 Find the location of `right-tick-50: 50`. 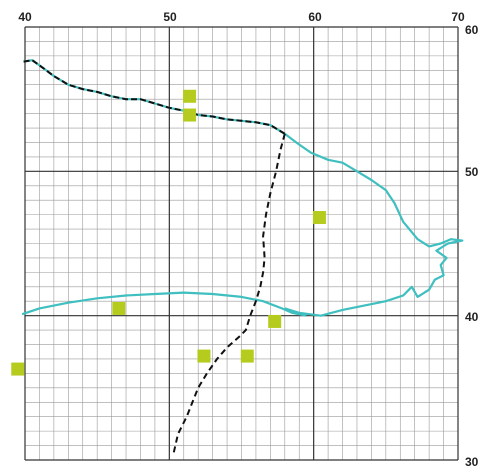

right-tick-50: 50 is located at coordinates (472, 172).